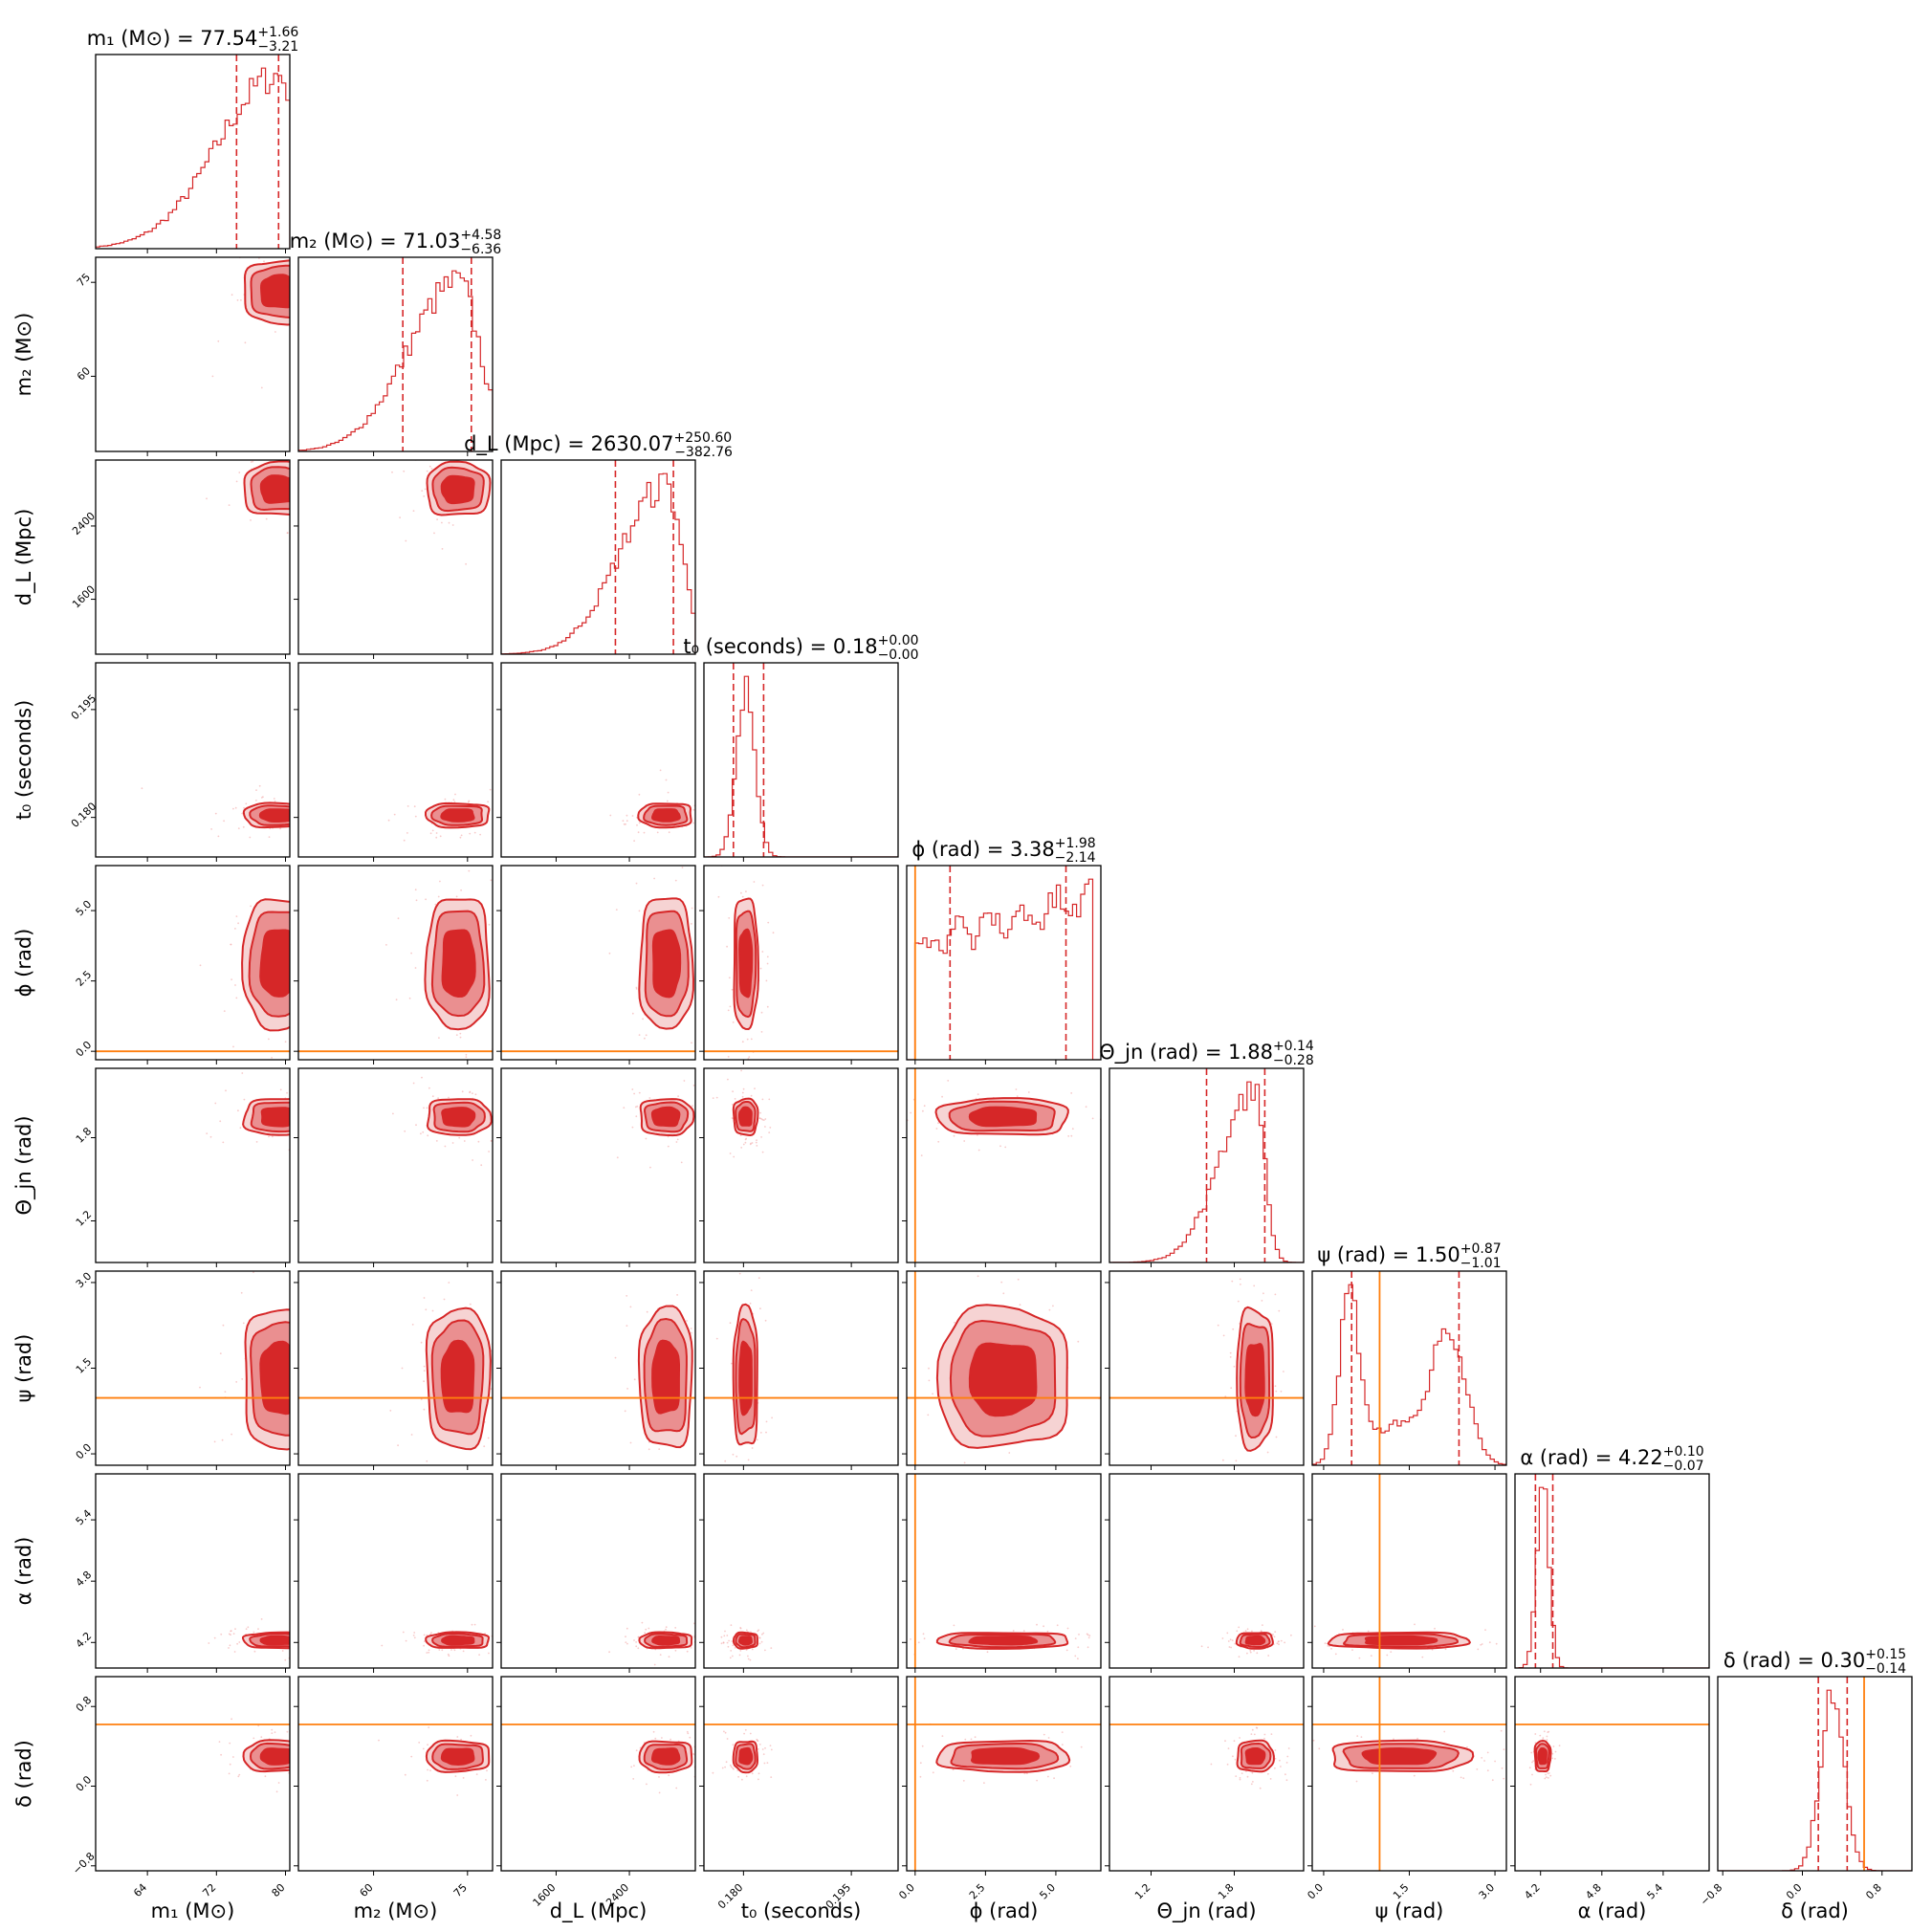 The image size is (1932, 1932). Describe the element at coordinates (1711, 1894) in the screenshot. I see `x-tick-label-delta: −0.8` at that location.